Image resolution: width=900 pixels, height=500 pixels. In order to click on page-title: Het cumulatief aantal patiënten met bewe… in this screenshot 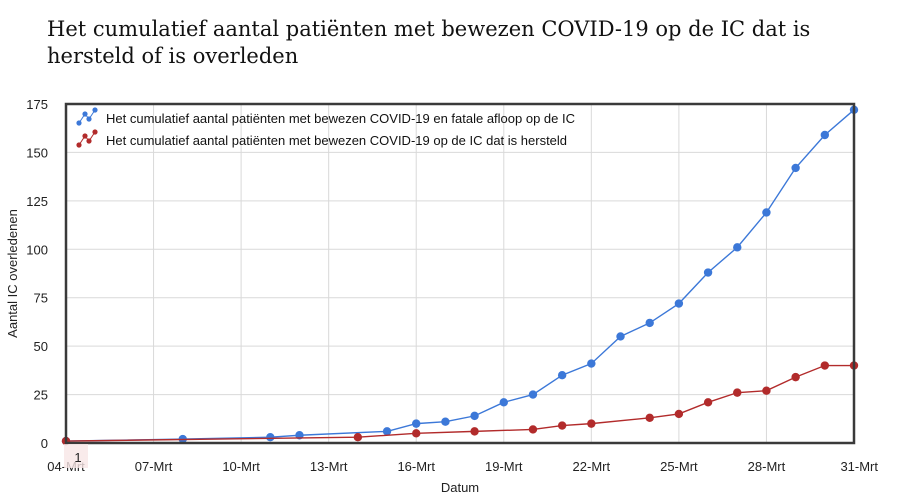, I will do `click(429, 42)`.